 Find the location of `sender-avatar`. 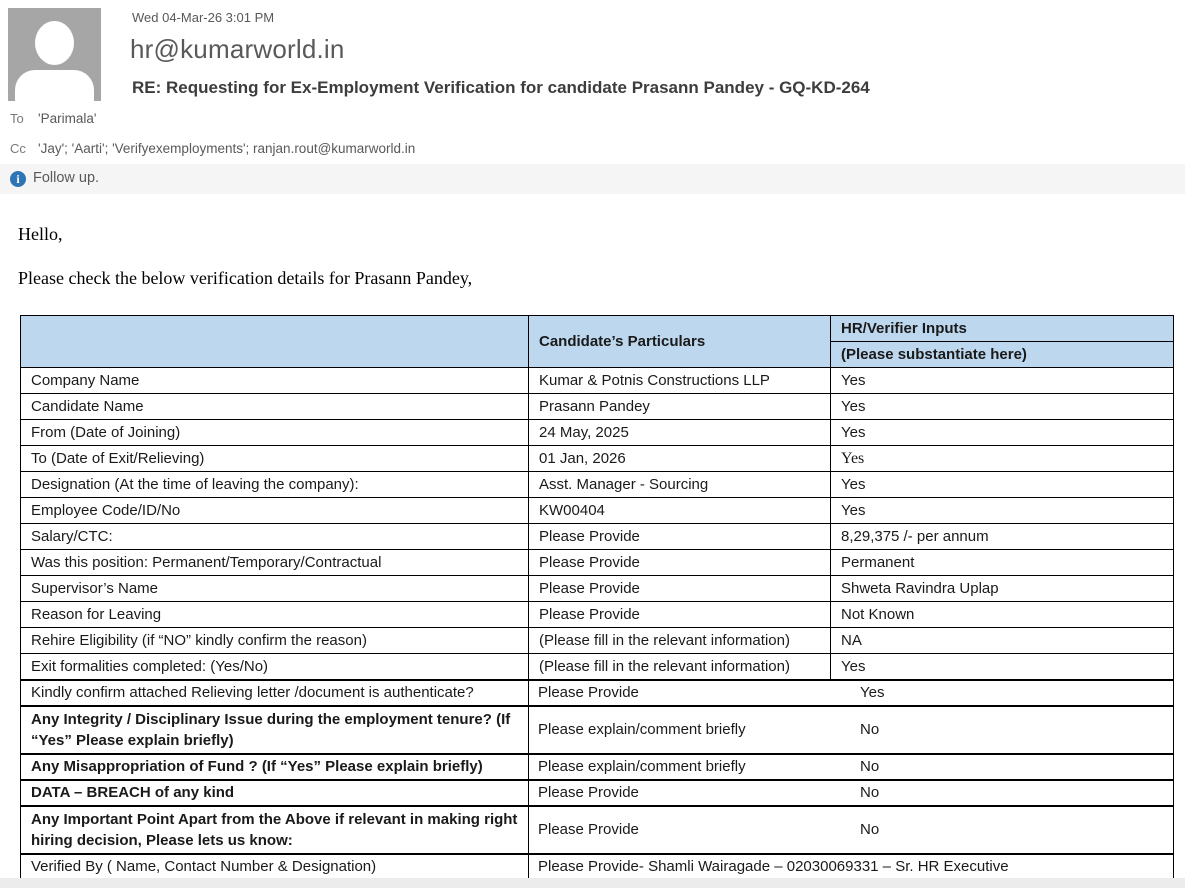

sender-avatar is located at coordinates (54, 54).